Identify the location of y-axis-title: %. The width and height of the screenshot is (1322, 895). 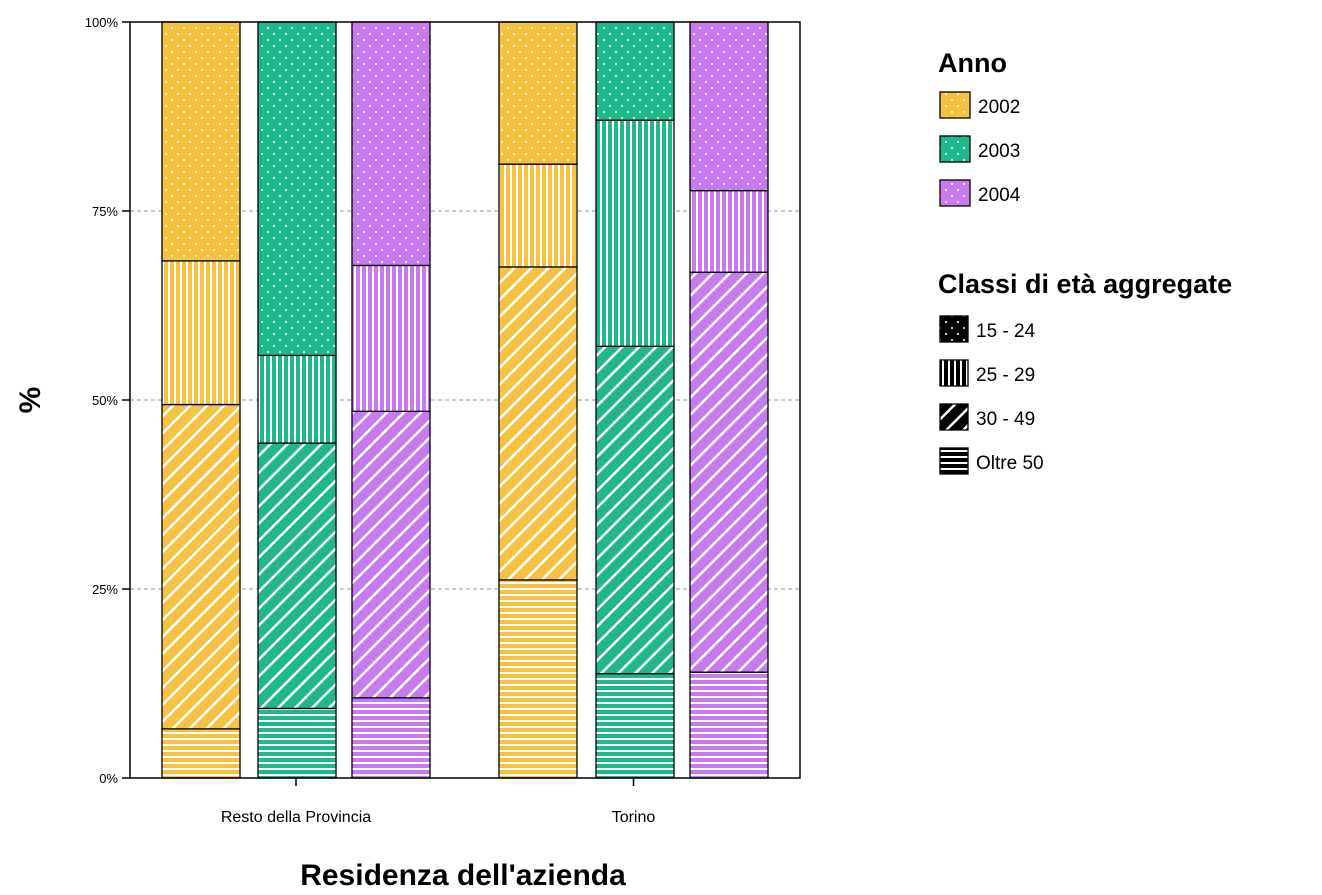
(30, 400).